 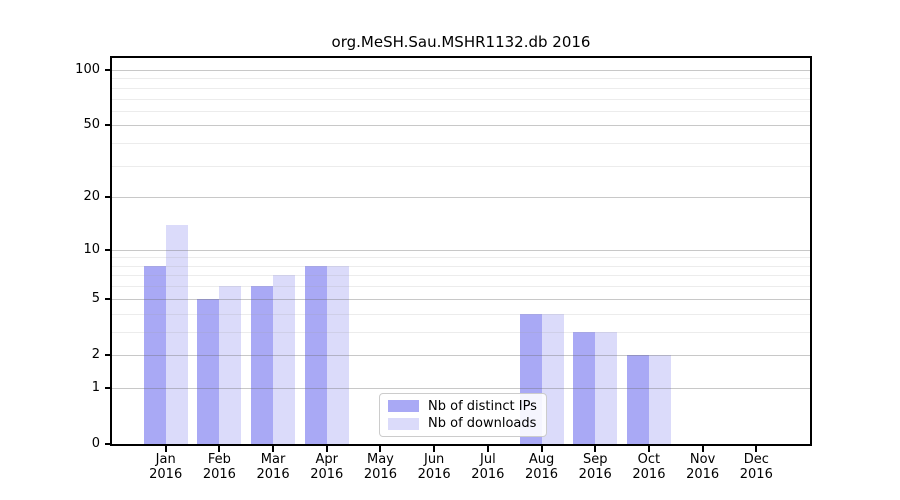 I want to click on x-tick-label: Aug 2016, so click(x=541, y=467).